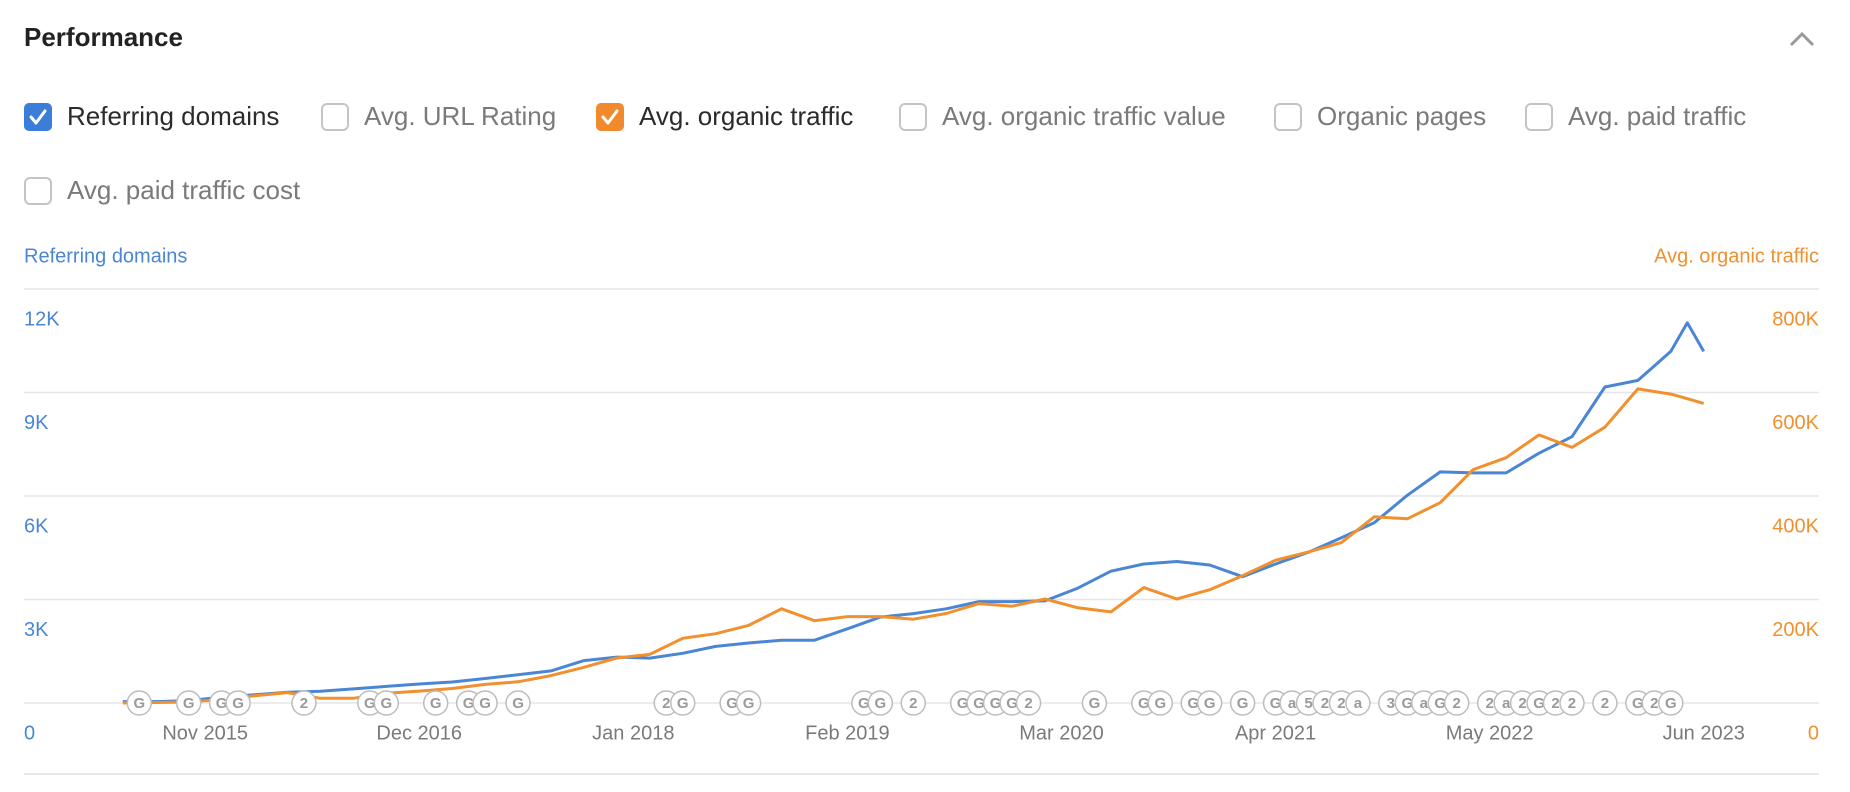 Image resolution: width=1850 pixels, height=792 pixels. What do you see at coordinates (1795, 526) in the screenshot?
I see `y2-tick-label: 400K` at bounding box center [1795, 526].